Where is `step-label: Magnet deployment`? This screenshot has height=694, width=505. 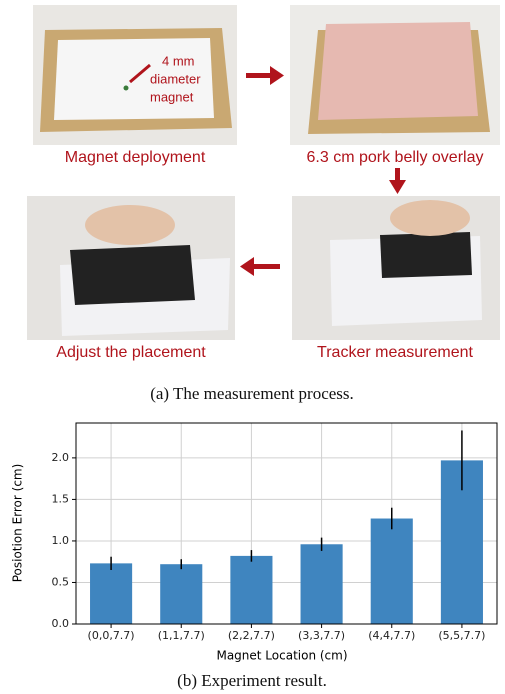
step-label: Magnet deployment is located at coordinates (135, 157).